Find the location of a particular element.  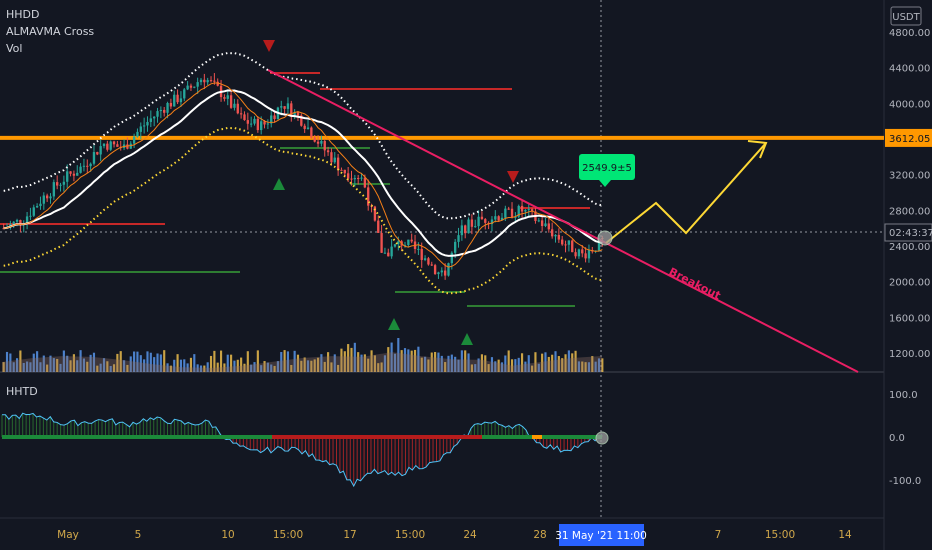

oscillator-legend: HHTD is located at coordinates (22, 391).